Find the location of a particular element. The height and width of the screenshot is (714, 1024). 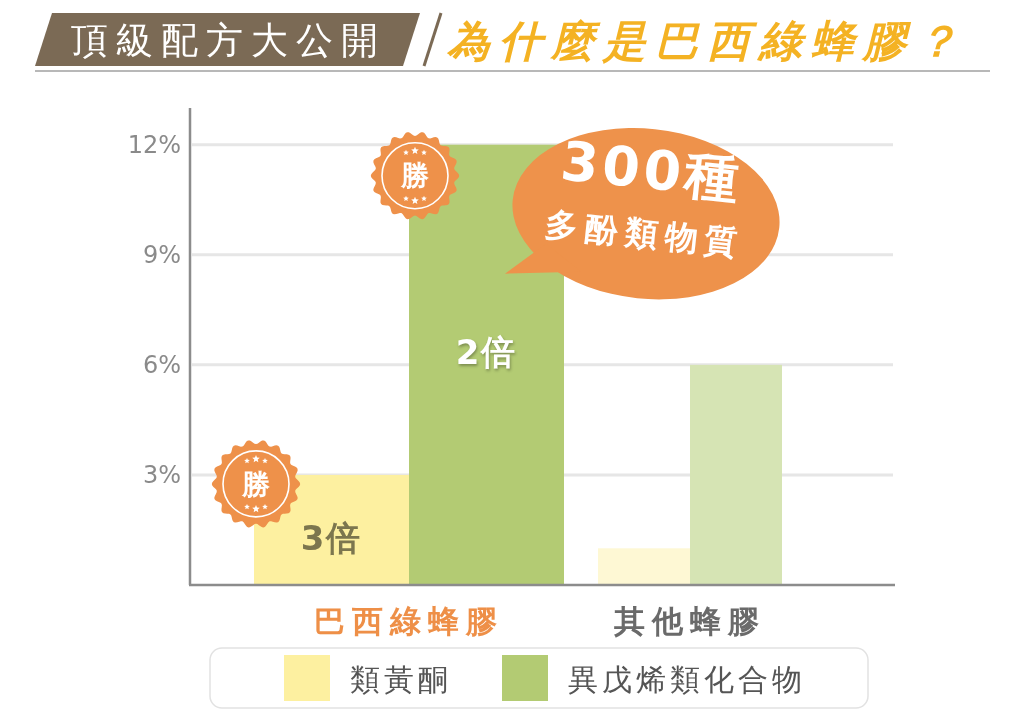

chart-title: 頂級配方大公開 is located at coordinates (228, 40).